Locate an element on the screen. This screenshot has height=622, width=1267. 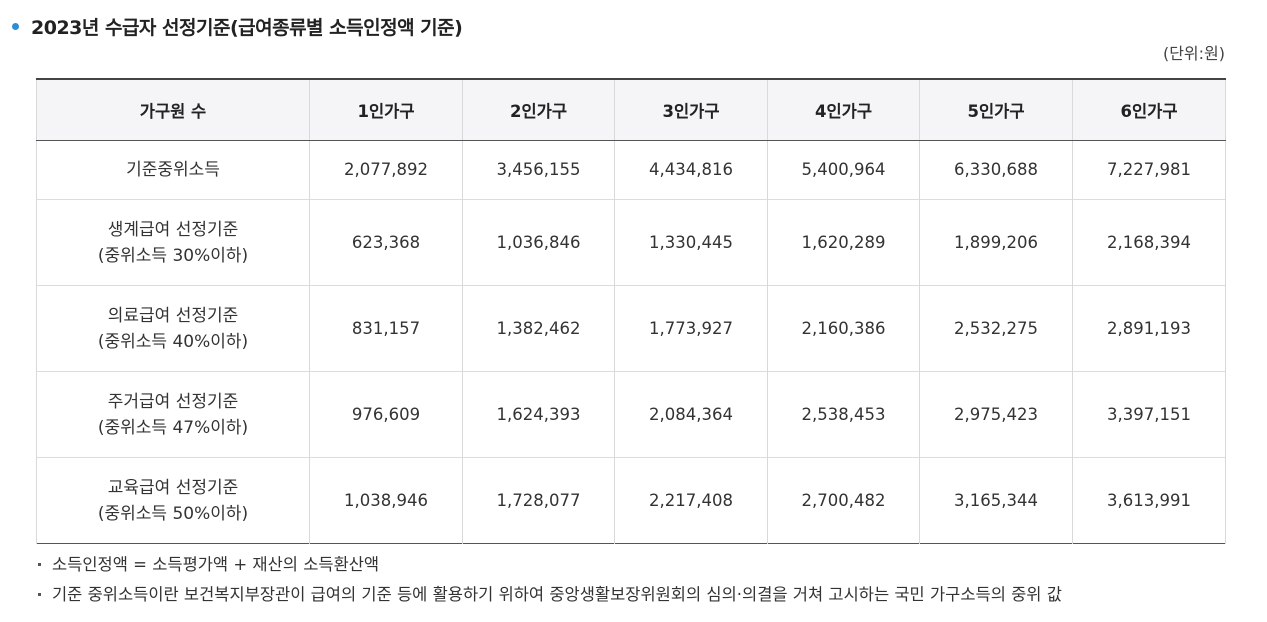
header-2-person: 2인가구 is located at coordinates (538, 110).